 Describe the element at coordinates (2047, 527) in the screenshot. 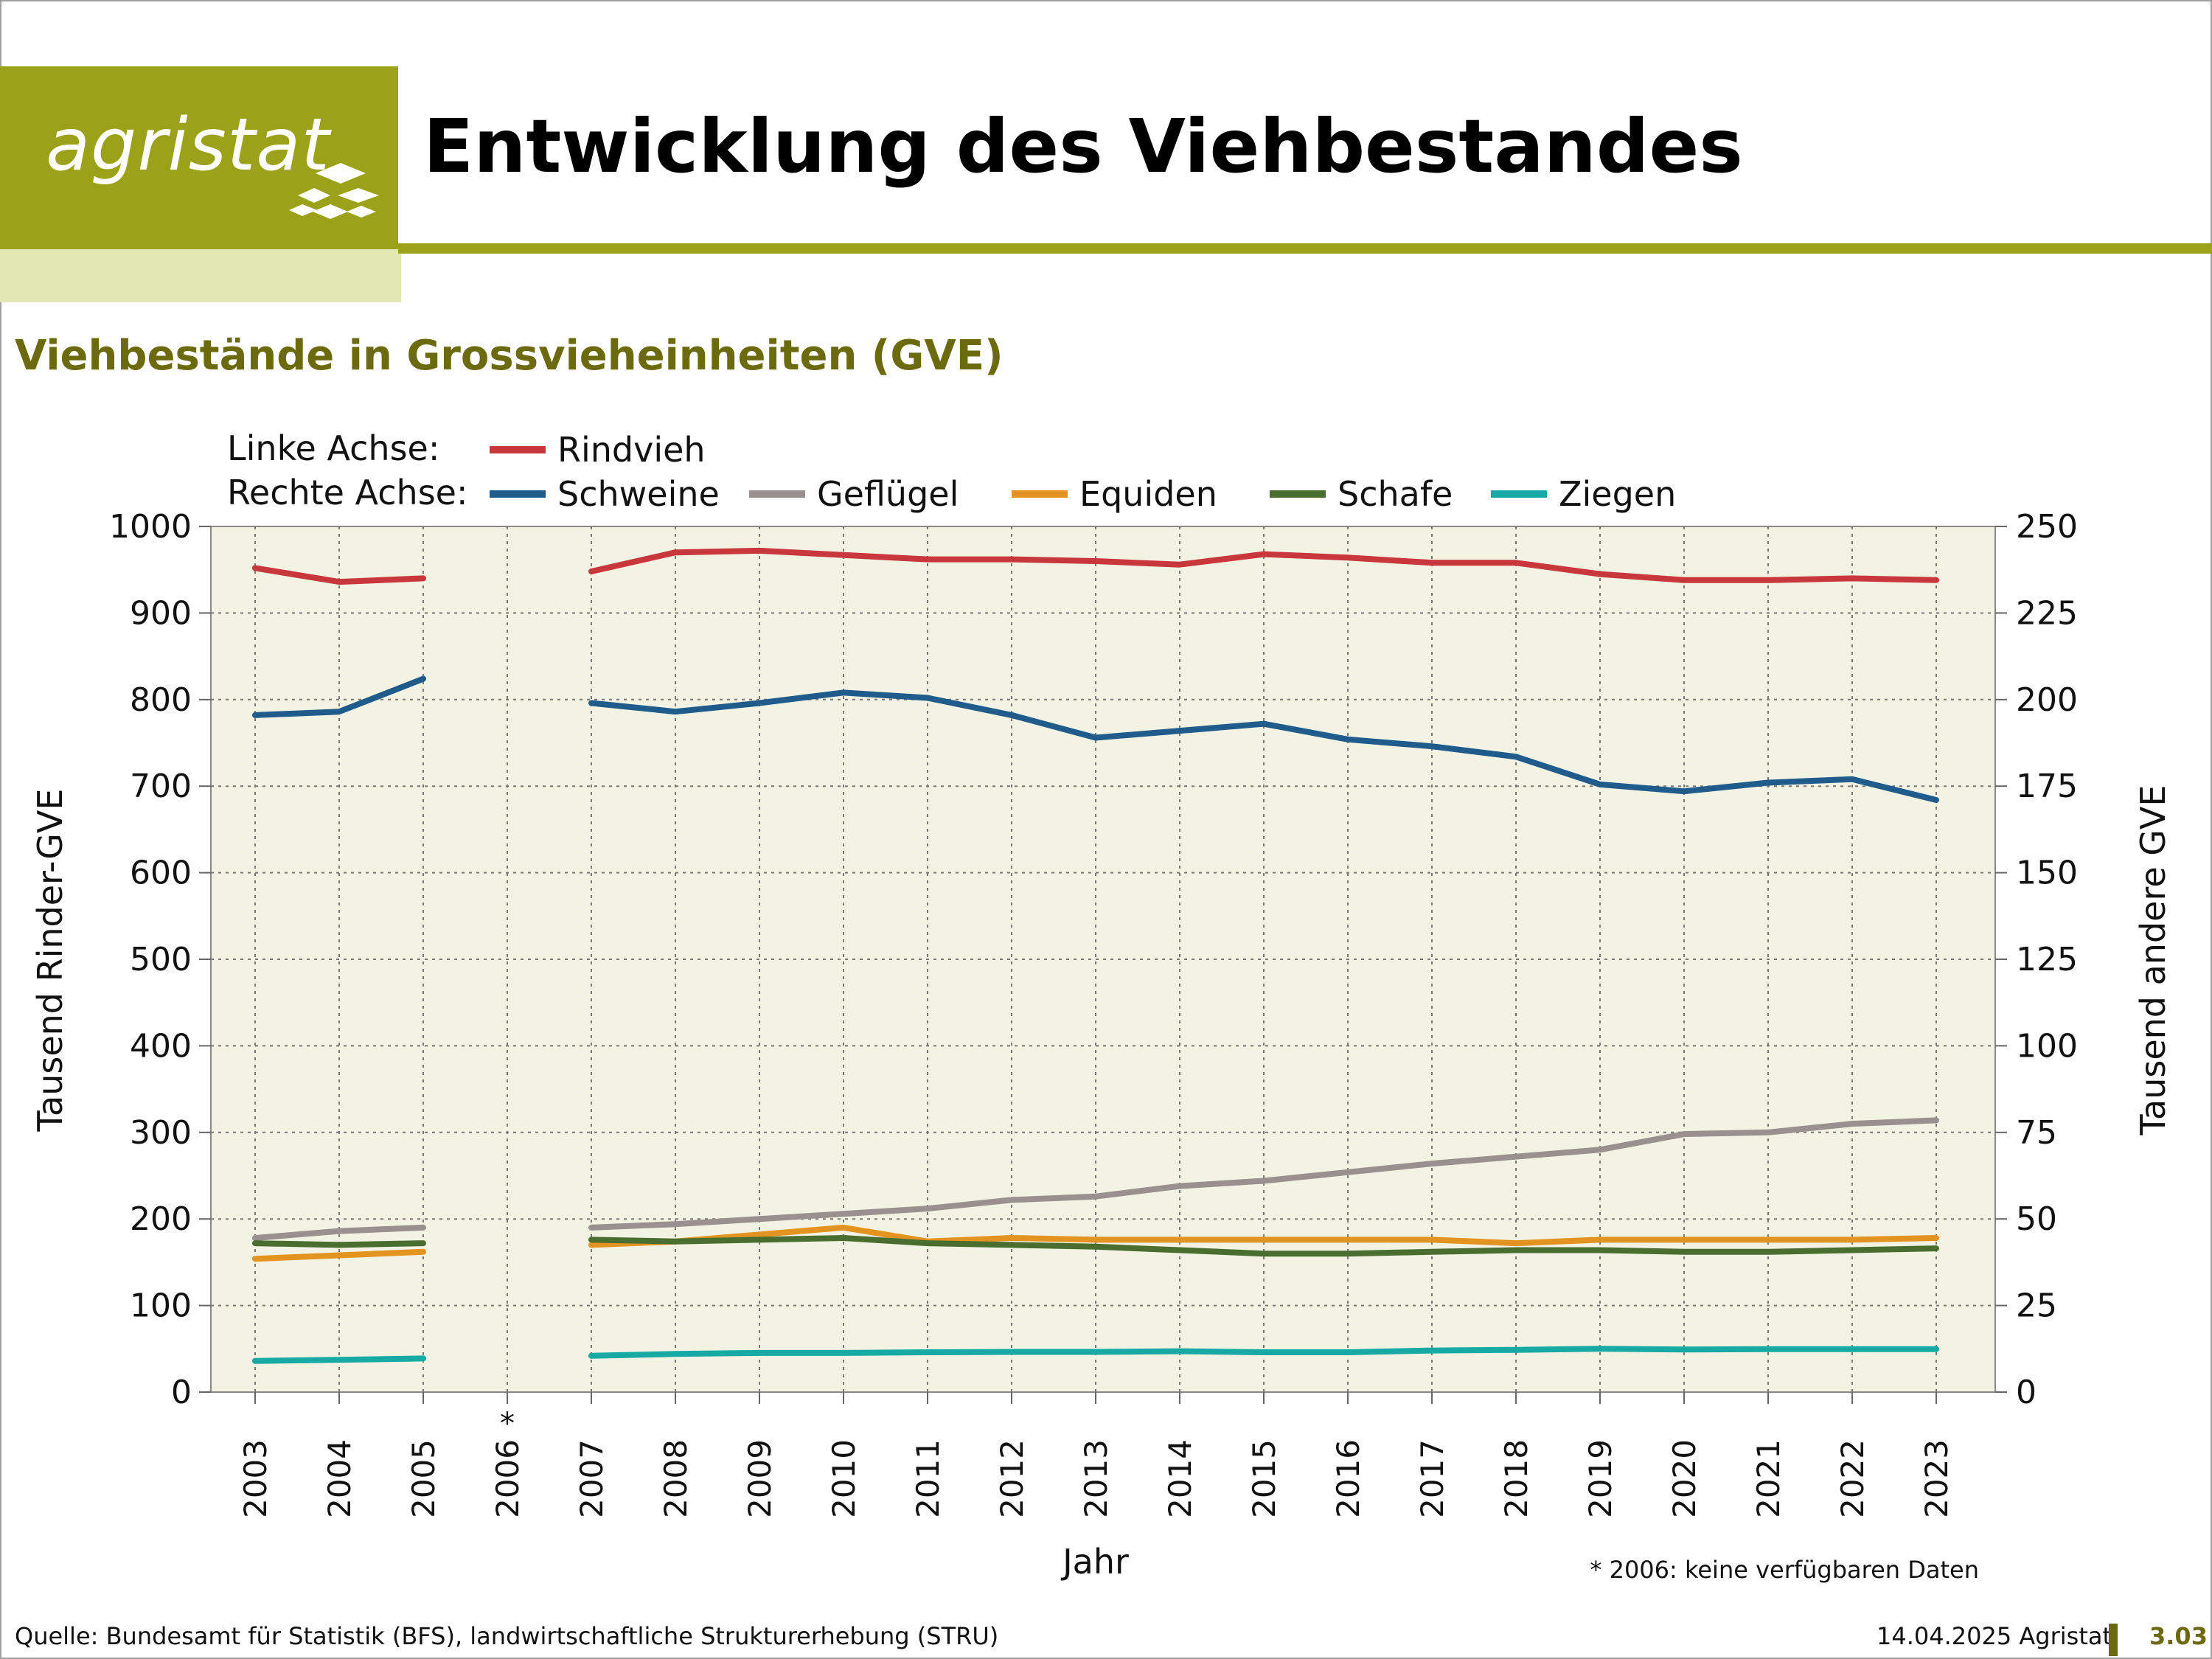

I see `y-right-tick-label: 250` at that location.